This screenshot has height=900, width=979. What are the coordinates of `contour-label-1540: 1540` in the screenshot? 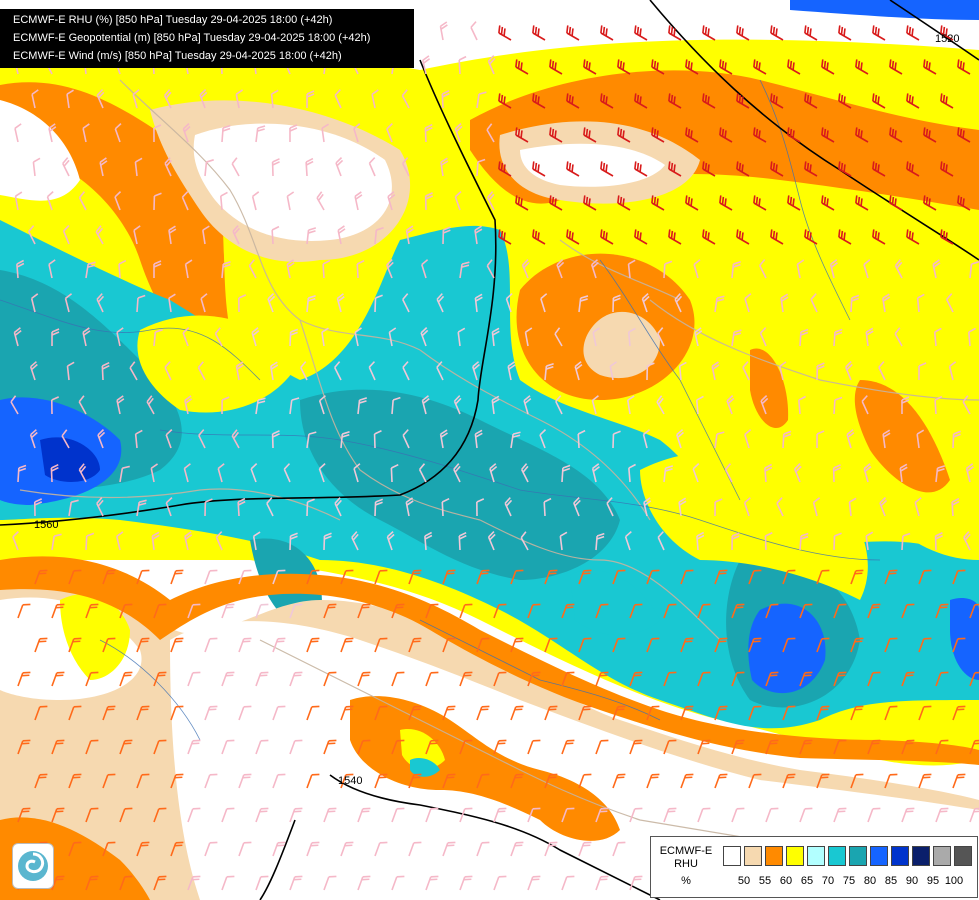 It's located at (350, 781).